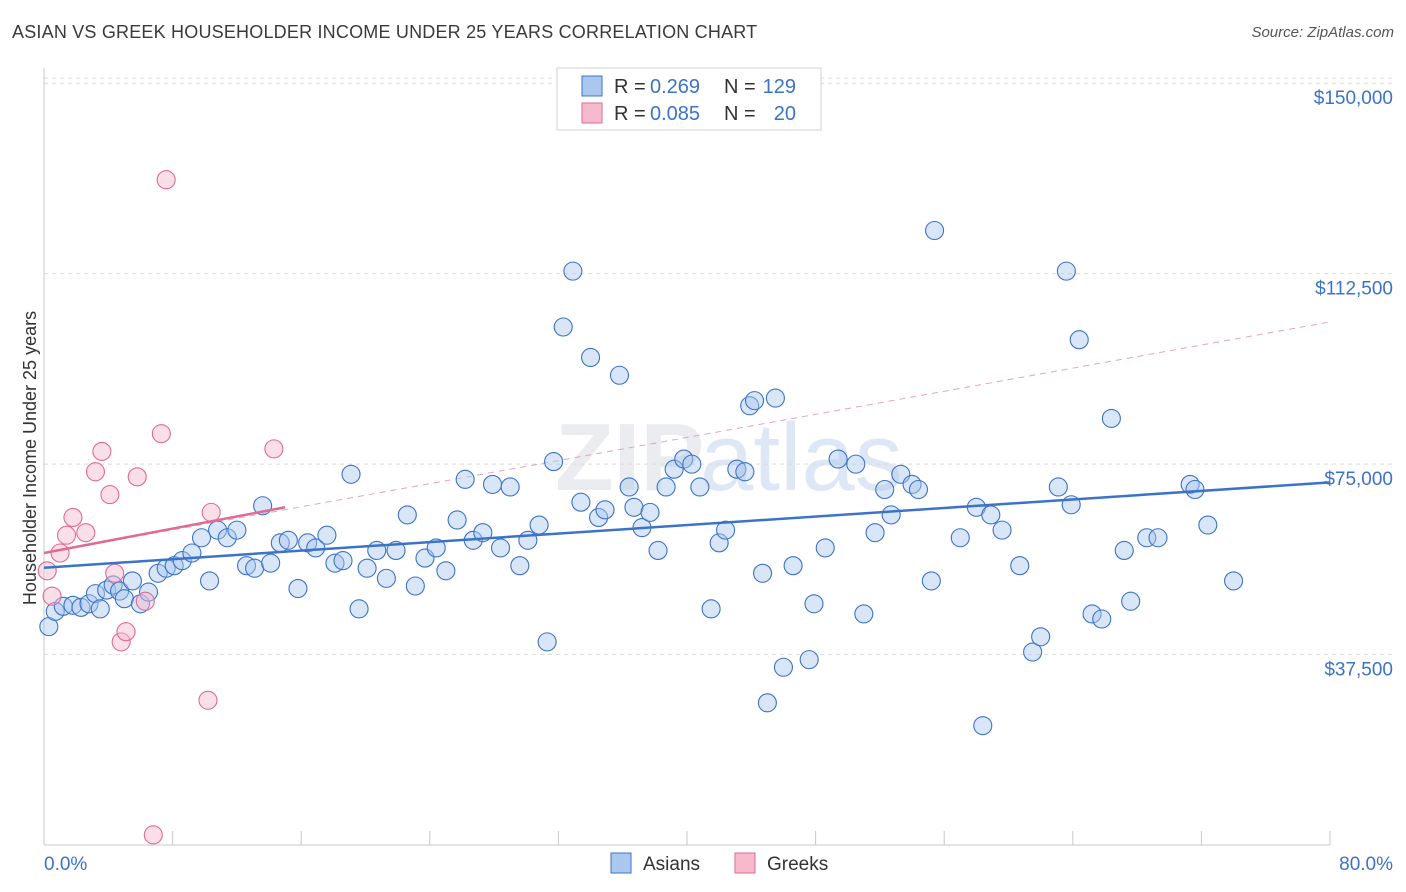 This screenshot has height=892, width=1406. What do you see at coordinates (1353, 98) in the screenshot?
I see `y-tick-label: $150,000` at bounding box center [1353, 98].